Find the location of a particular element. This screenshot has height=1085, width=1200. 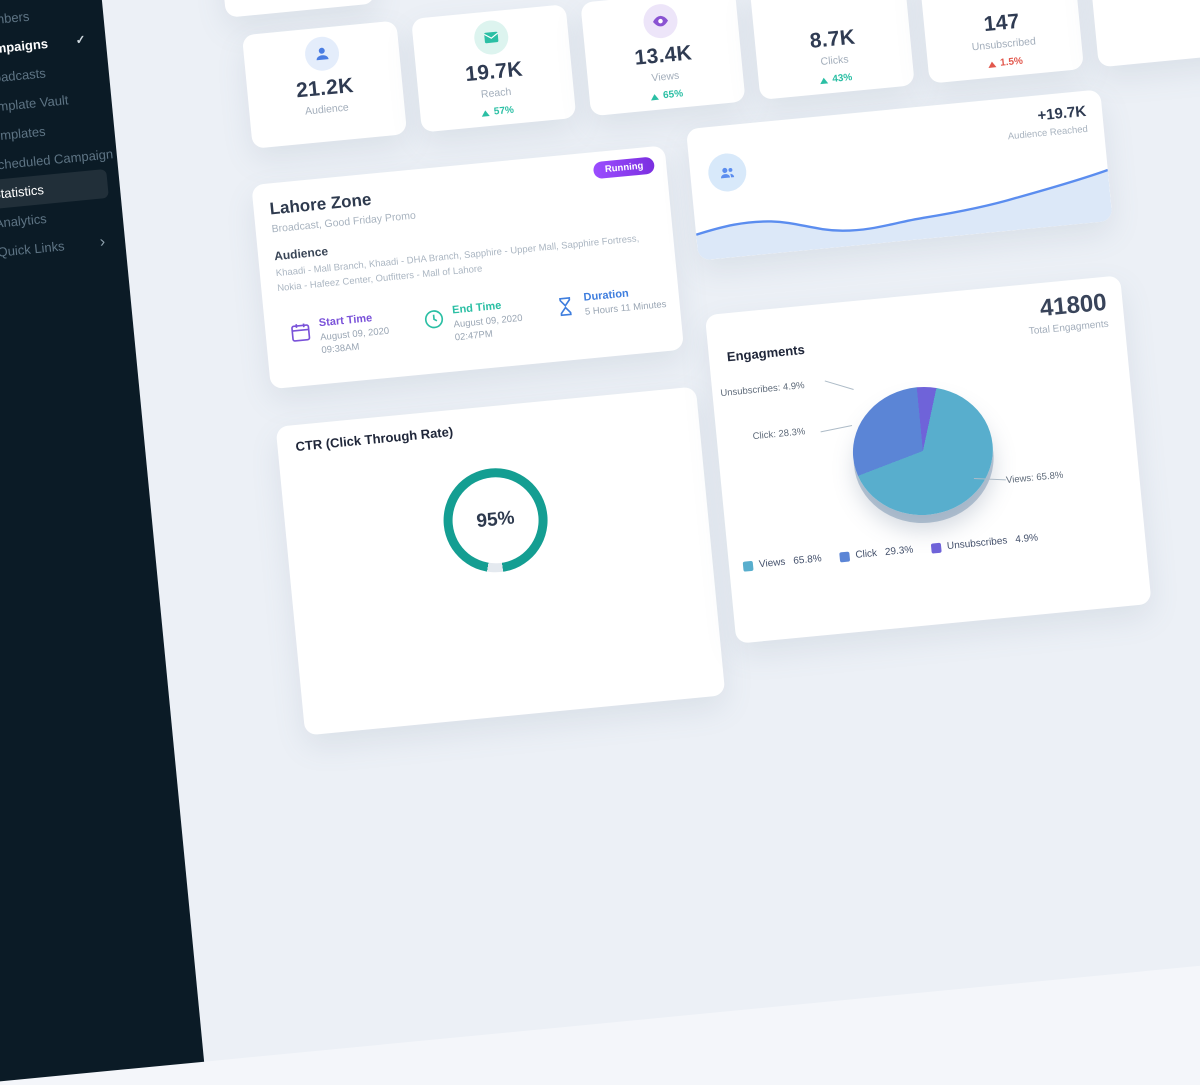

audience-heading: Audience is located at coordinates (301, 254).